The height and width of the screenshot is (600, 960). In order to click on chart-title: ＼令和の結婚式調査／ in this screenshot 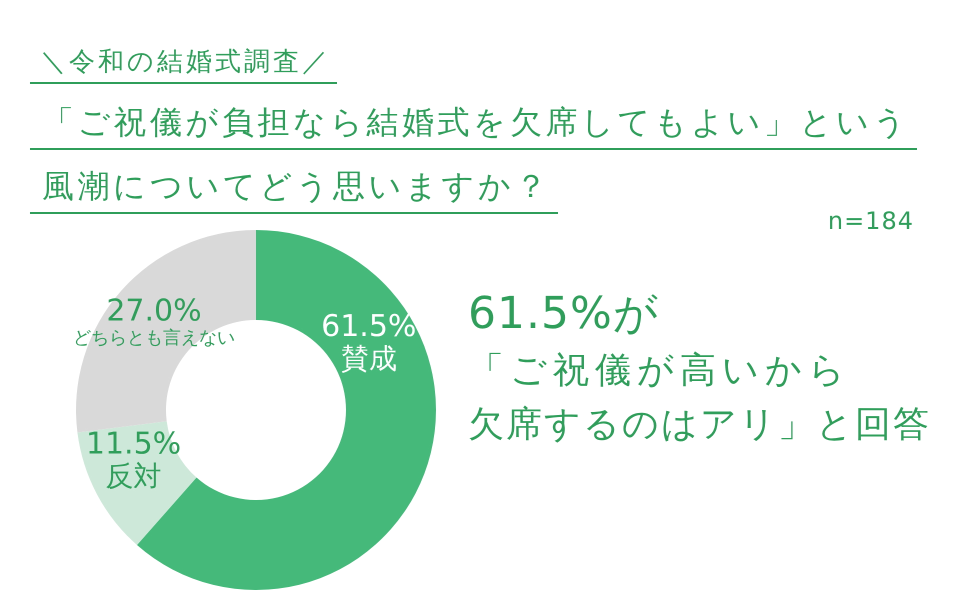, I will do `click(185, 62)`.